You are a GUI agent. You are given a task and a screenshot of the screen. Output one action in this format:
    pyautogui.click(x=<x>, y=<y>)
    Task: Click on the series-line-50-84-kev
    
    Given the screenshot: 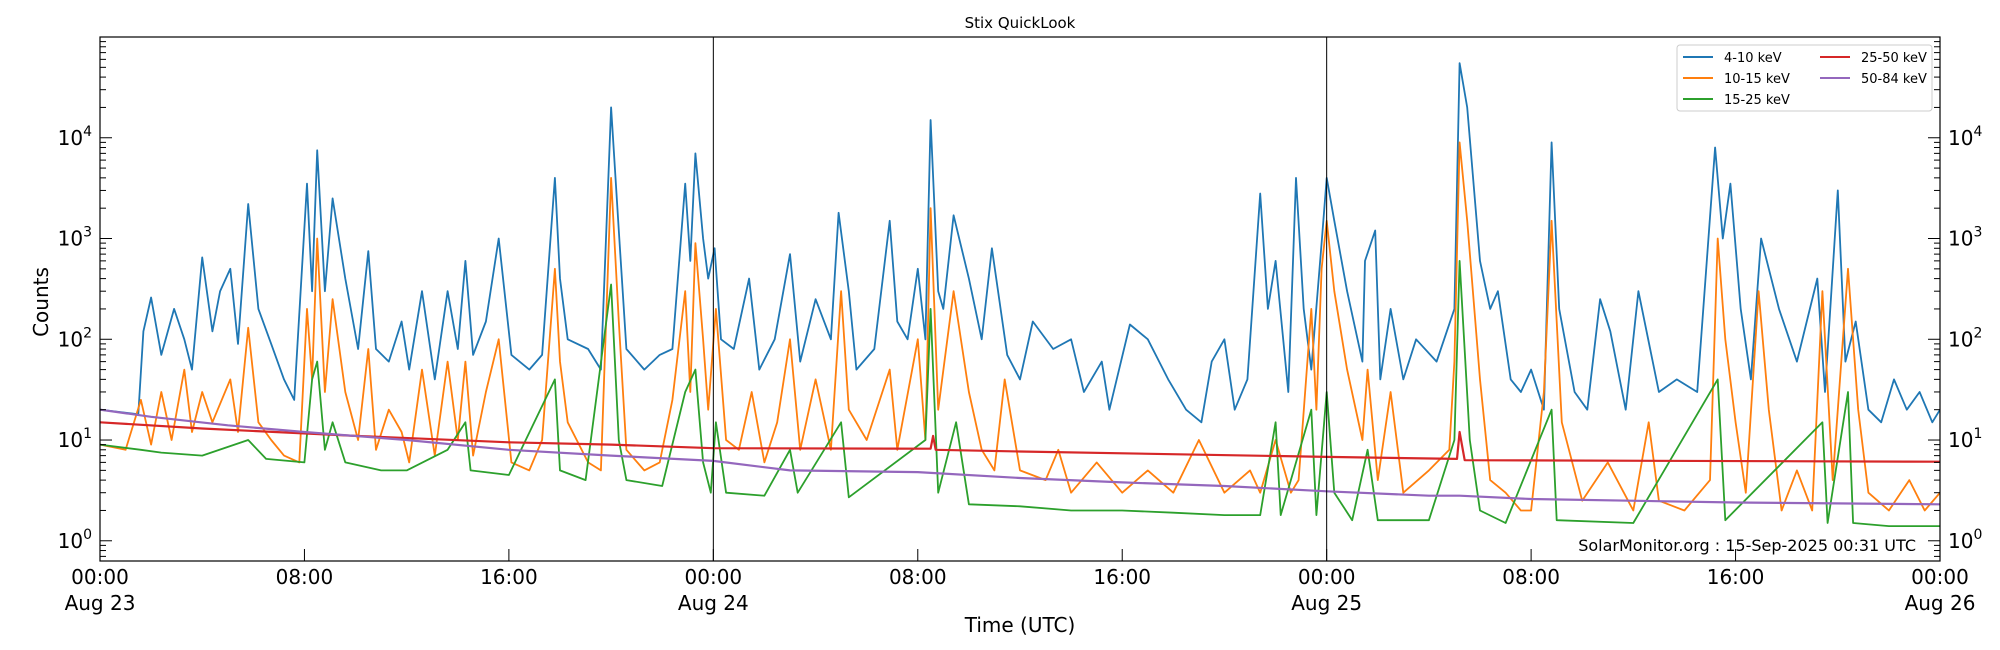 What is the action you would take?
    pyautogui.click(x=1020, y=457)
    